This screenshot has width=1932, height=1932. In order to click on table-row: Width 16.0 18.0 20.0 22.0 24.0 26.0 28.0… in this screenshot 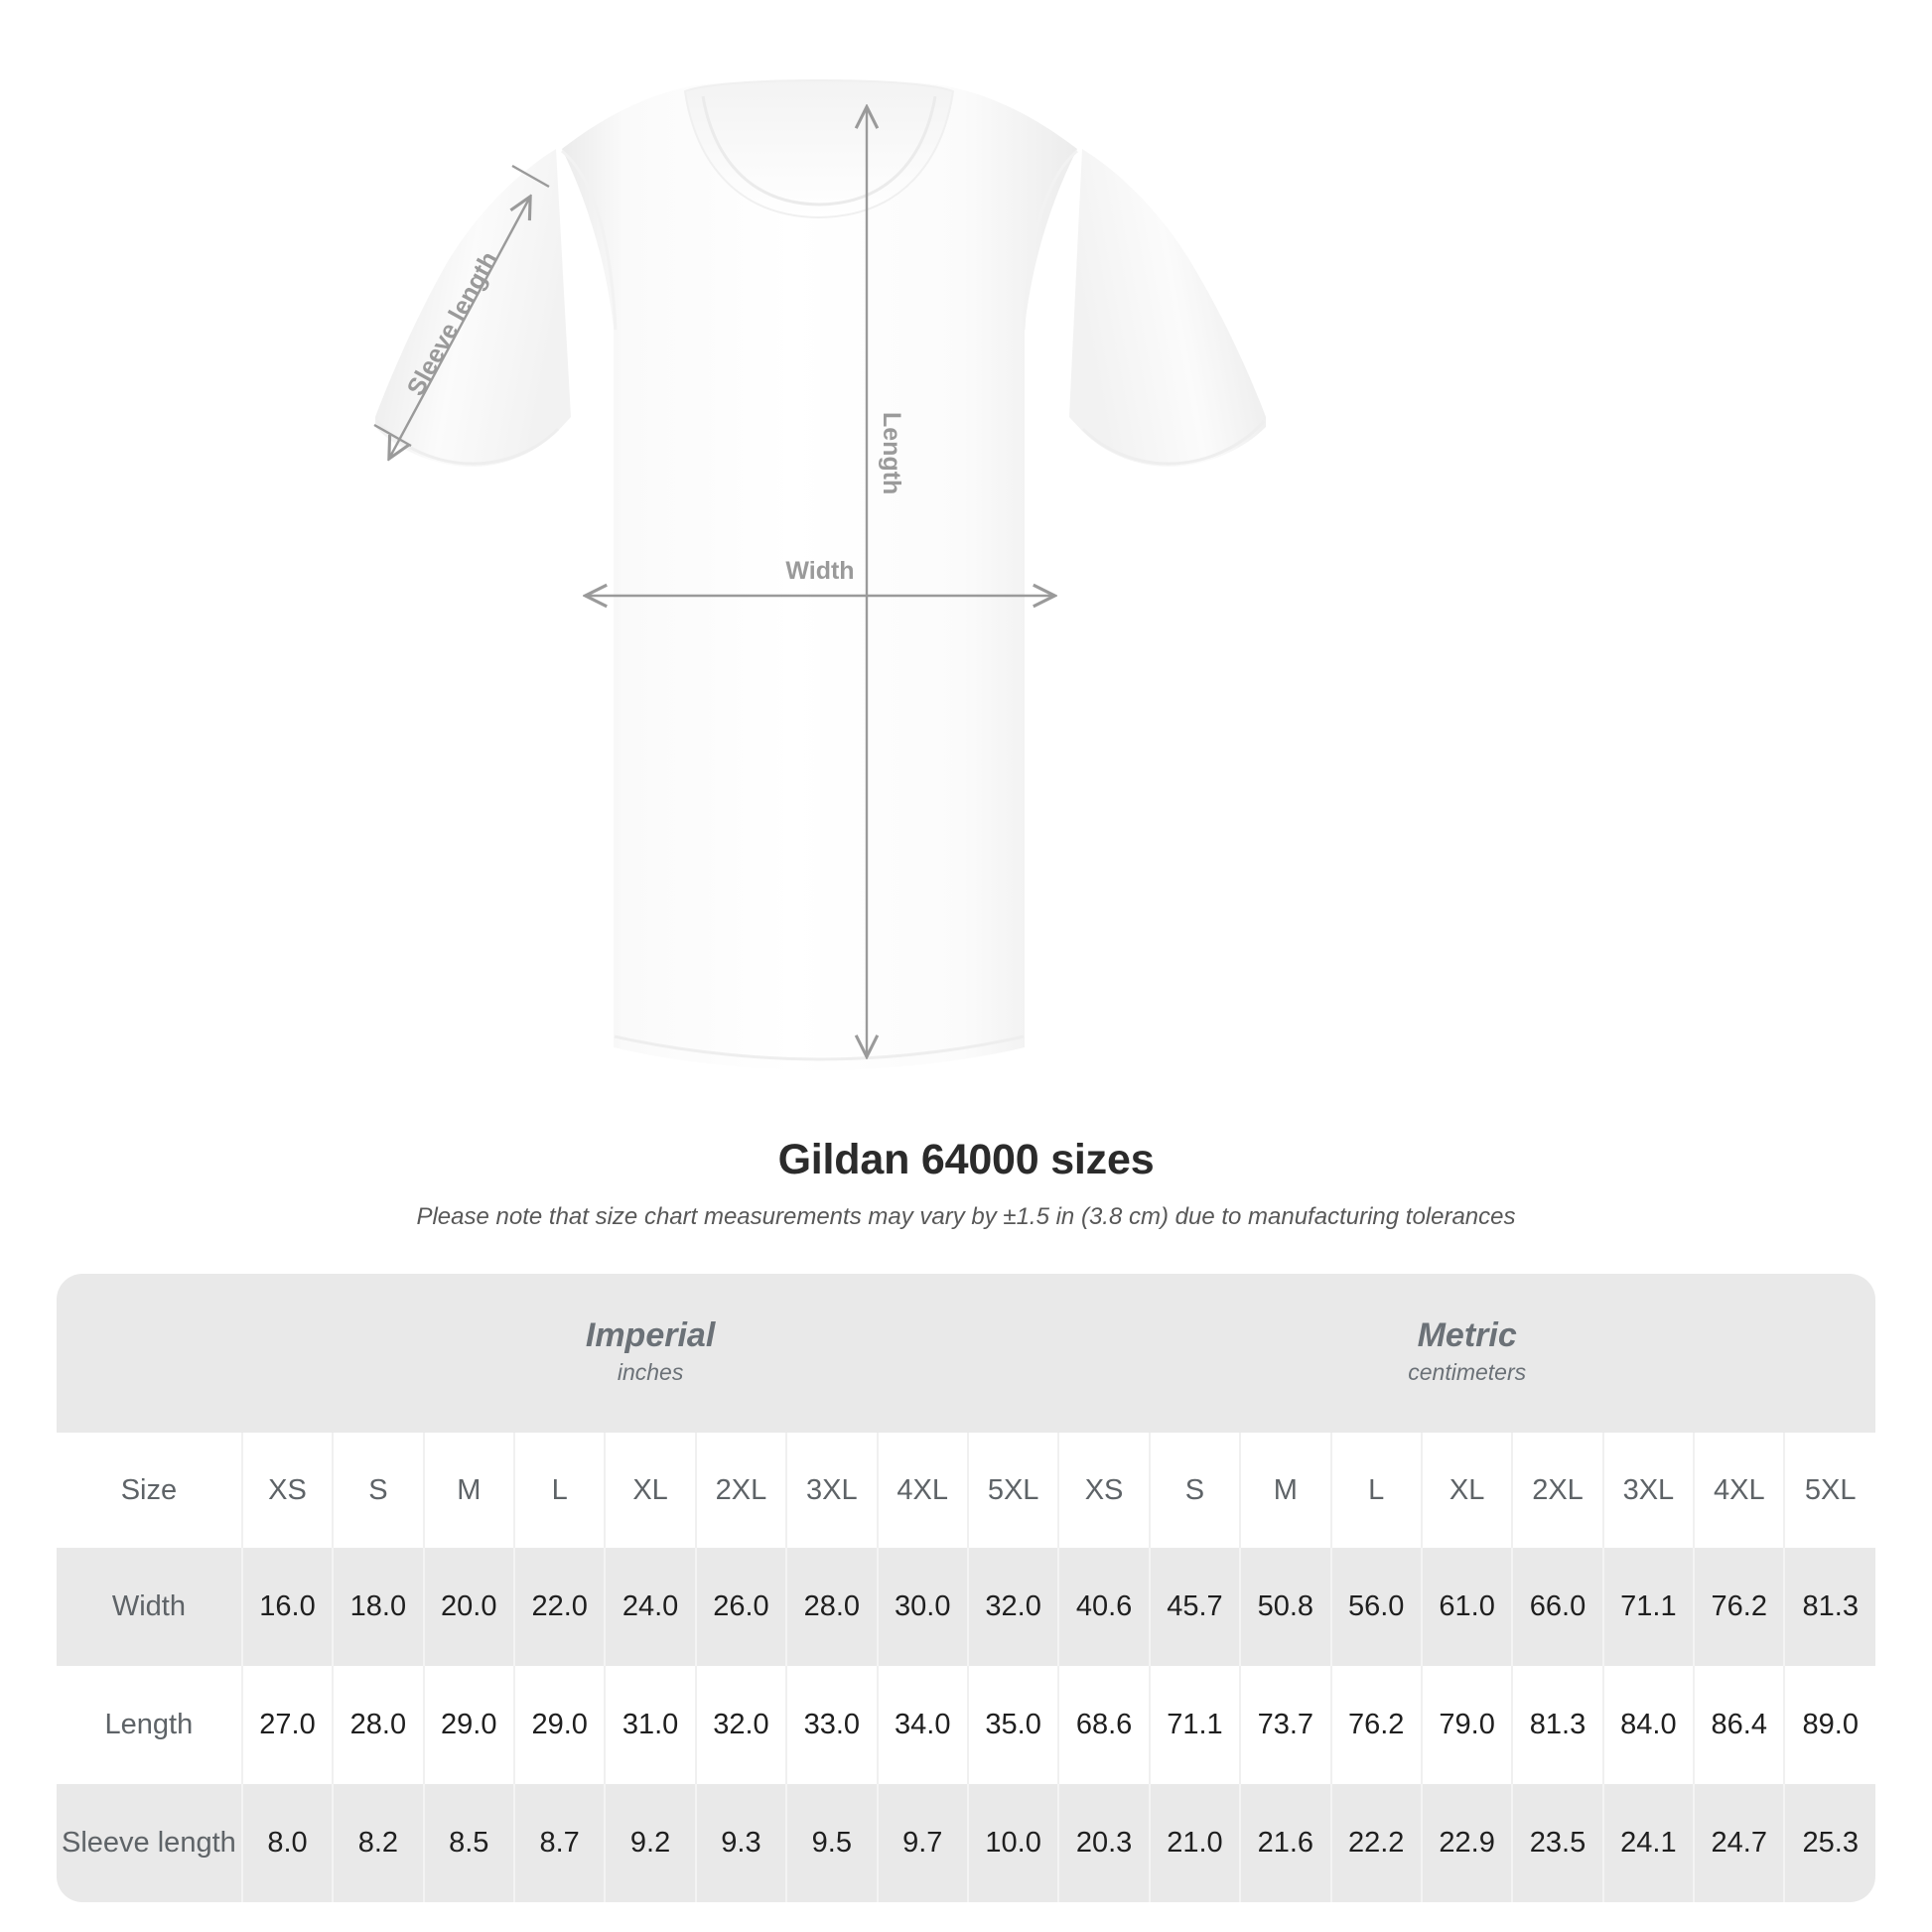, I will do `click(966, 1607)`.